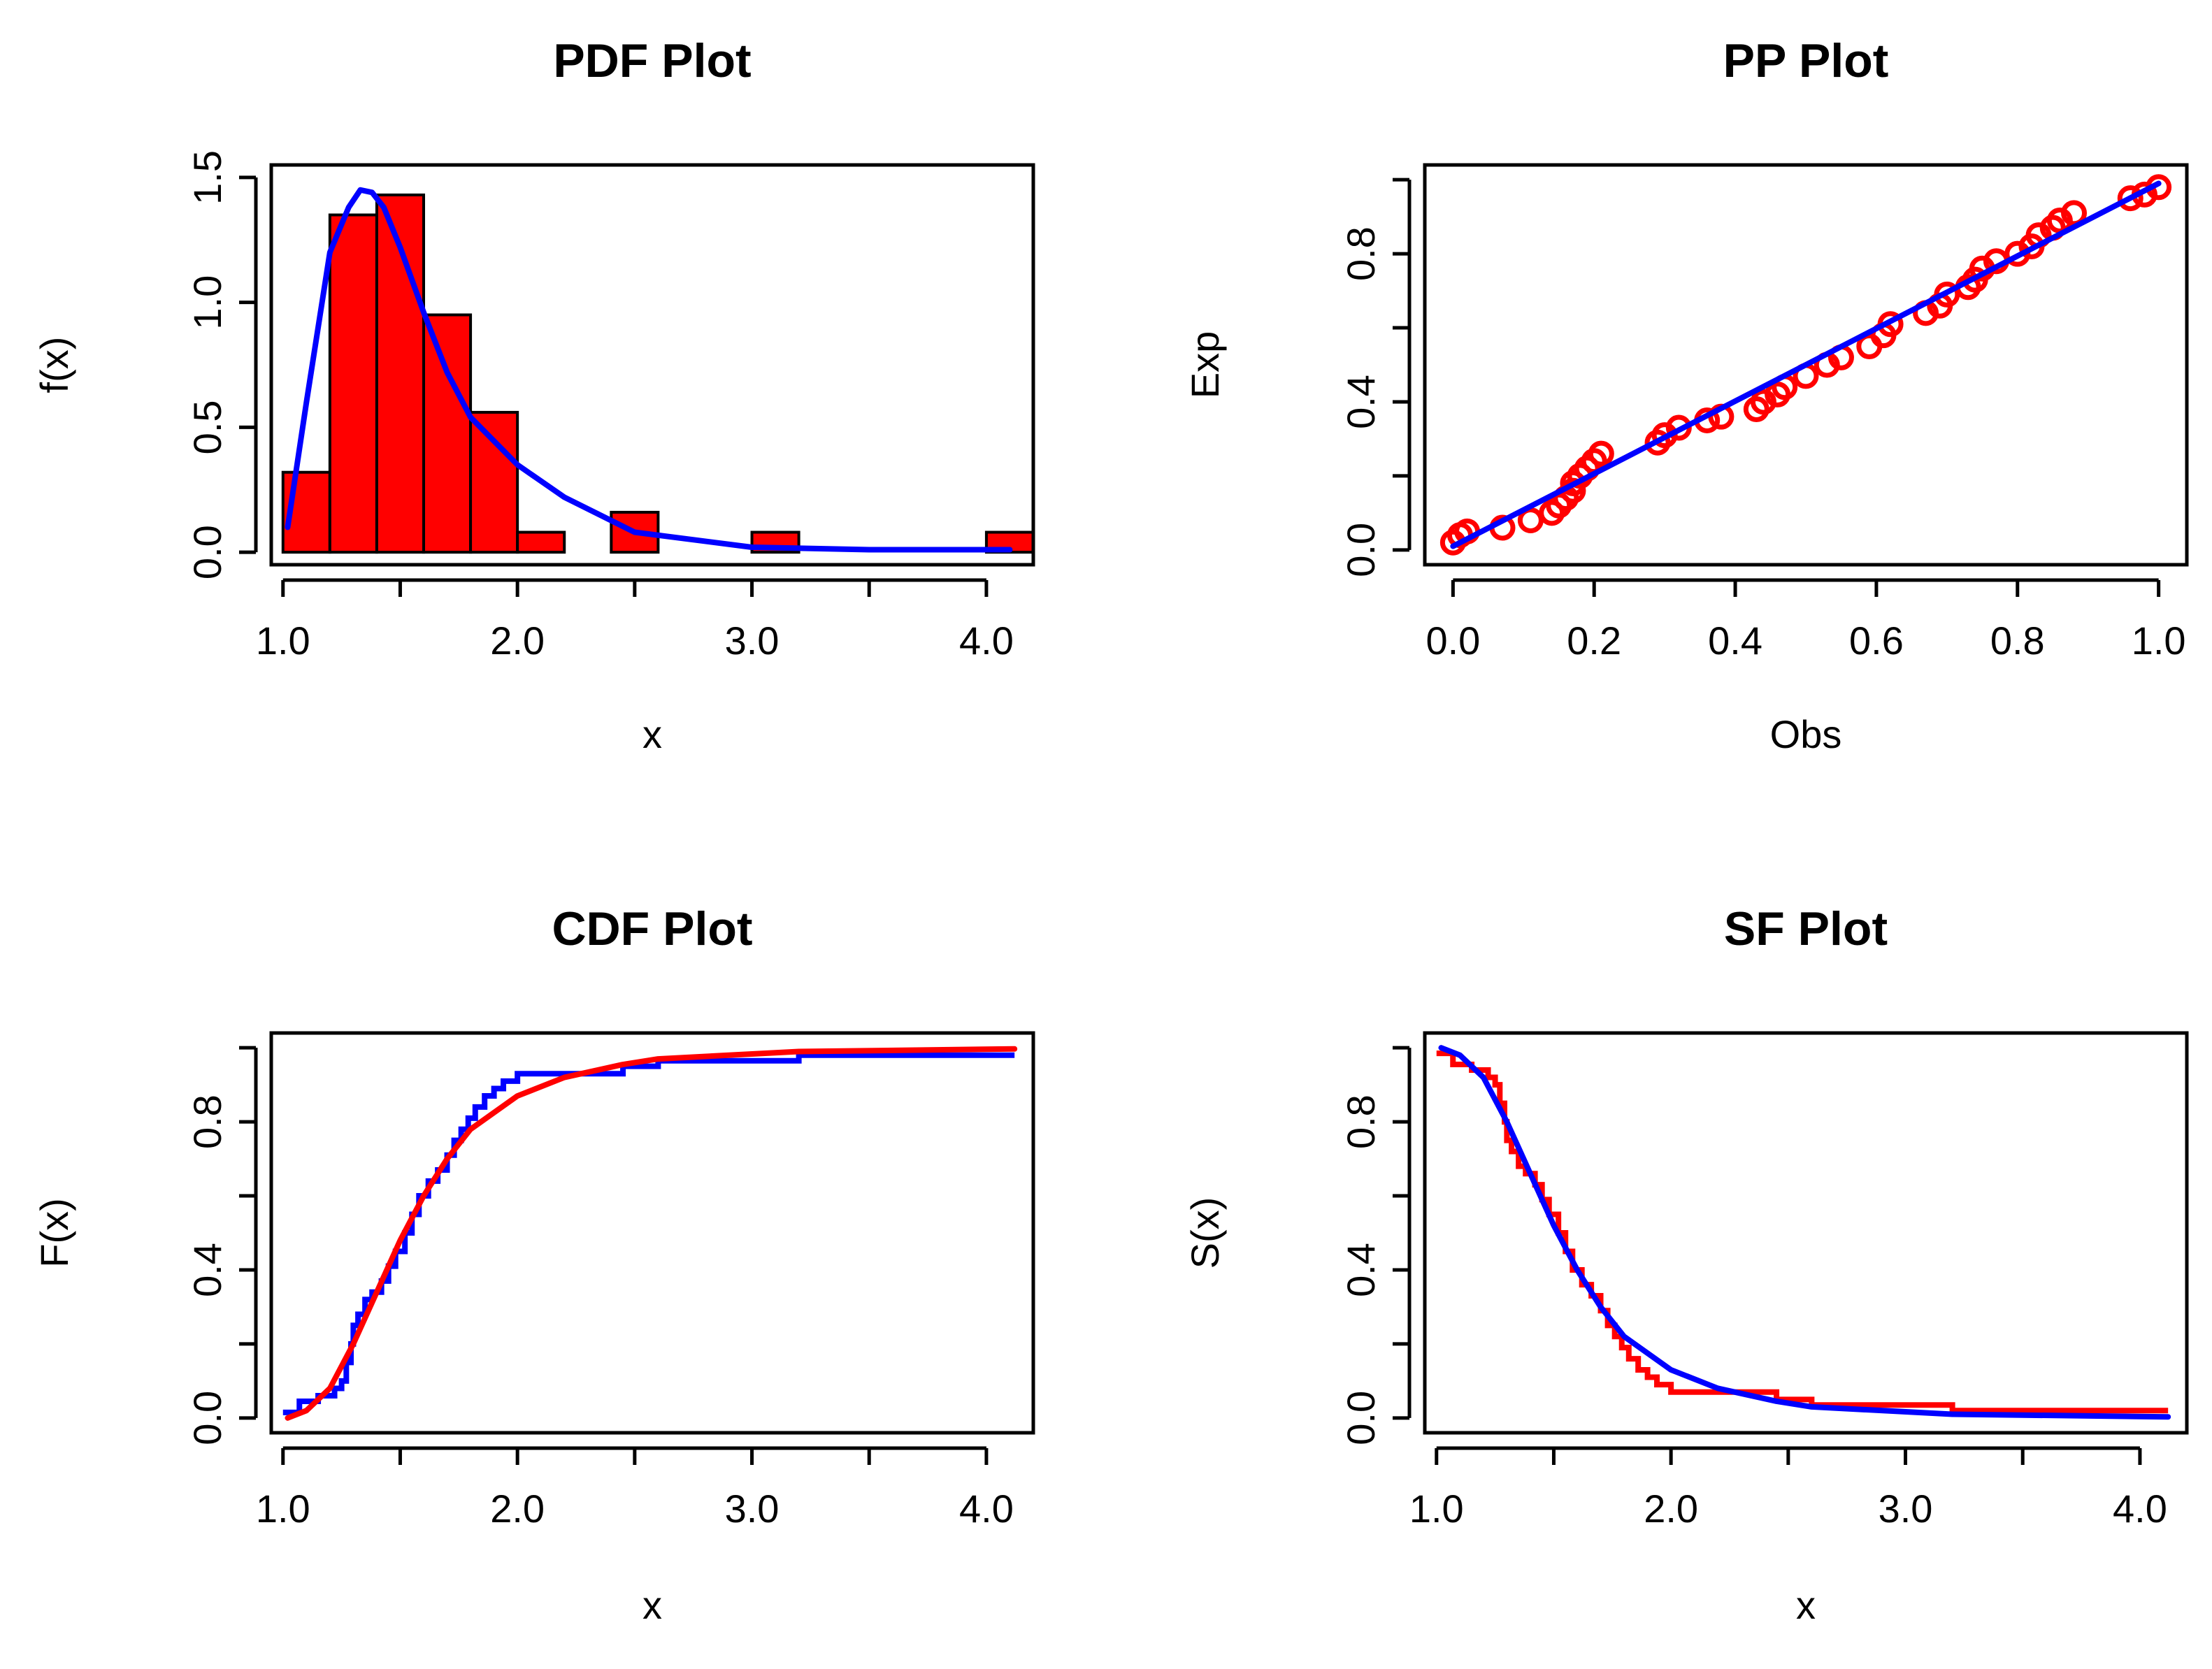 This screenshot has height=1669, width=2212. What do you see at coordinates (652, 928) in the screenshot?
I see `chart-title: CDF Plot` at bounding box center [652, 928].